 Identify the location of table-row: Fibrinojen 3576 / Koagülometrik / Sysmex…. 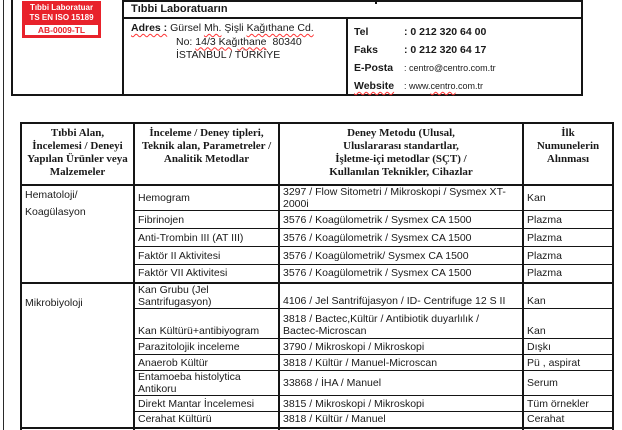
(317, 219).